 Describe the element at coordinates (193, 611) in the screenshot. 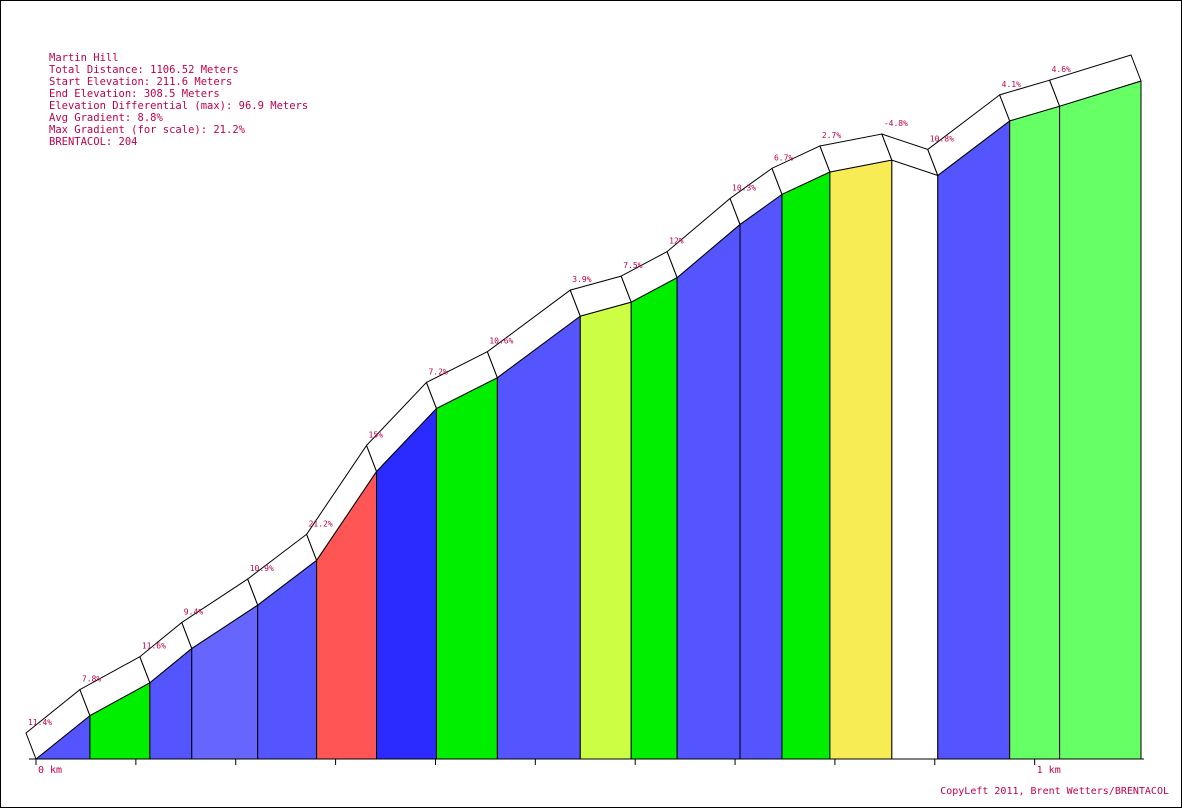

I see `gradient-label-4: 9.4%` at that location.